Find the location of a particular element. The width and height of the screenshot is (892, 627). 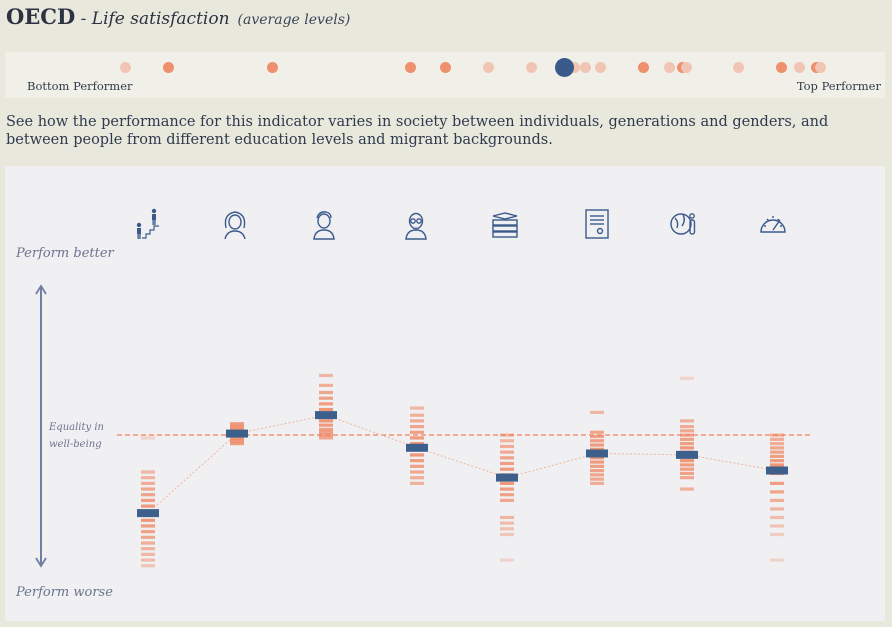

bottom-performer-label: Bottom Performer is located at coordinates (80, 86).